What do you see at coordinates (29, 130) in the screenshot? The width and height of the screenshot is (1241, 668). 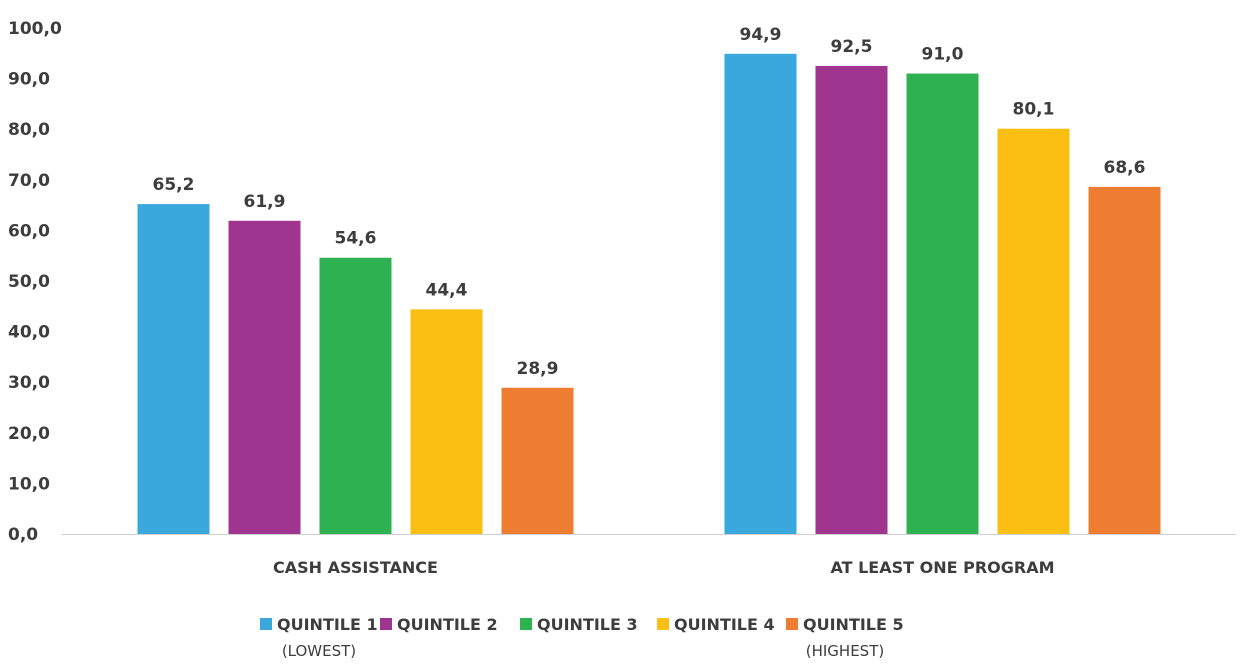 I see `y-tick-label: 80,0` at bounding box center [29, 130].